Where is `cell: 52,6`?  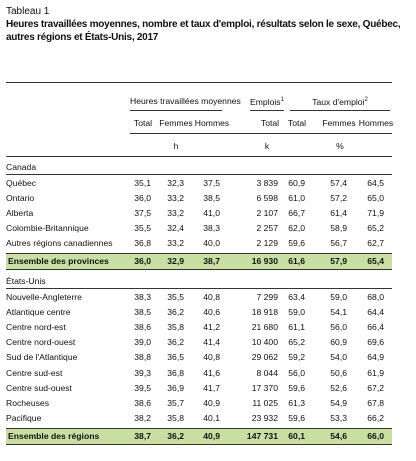 cell: 52,6 is located at coordinates (338, 387).